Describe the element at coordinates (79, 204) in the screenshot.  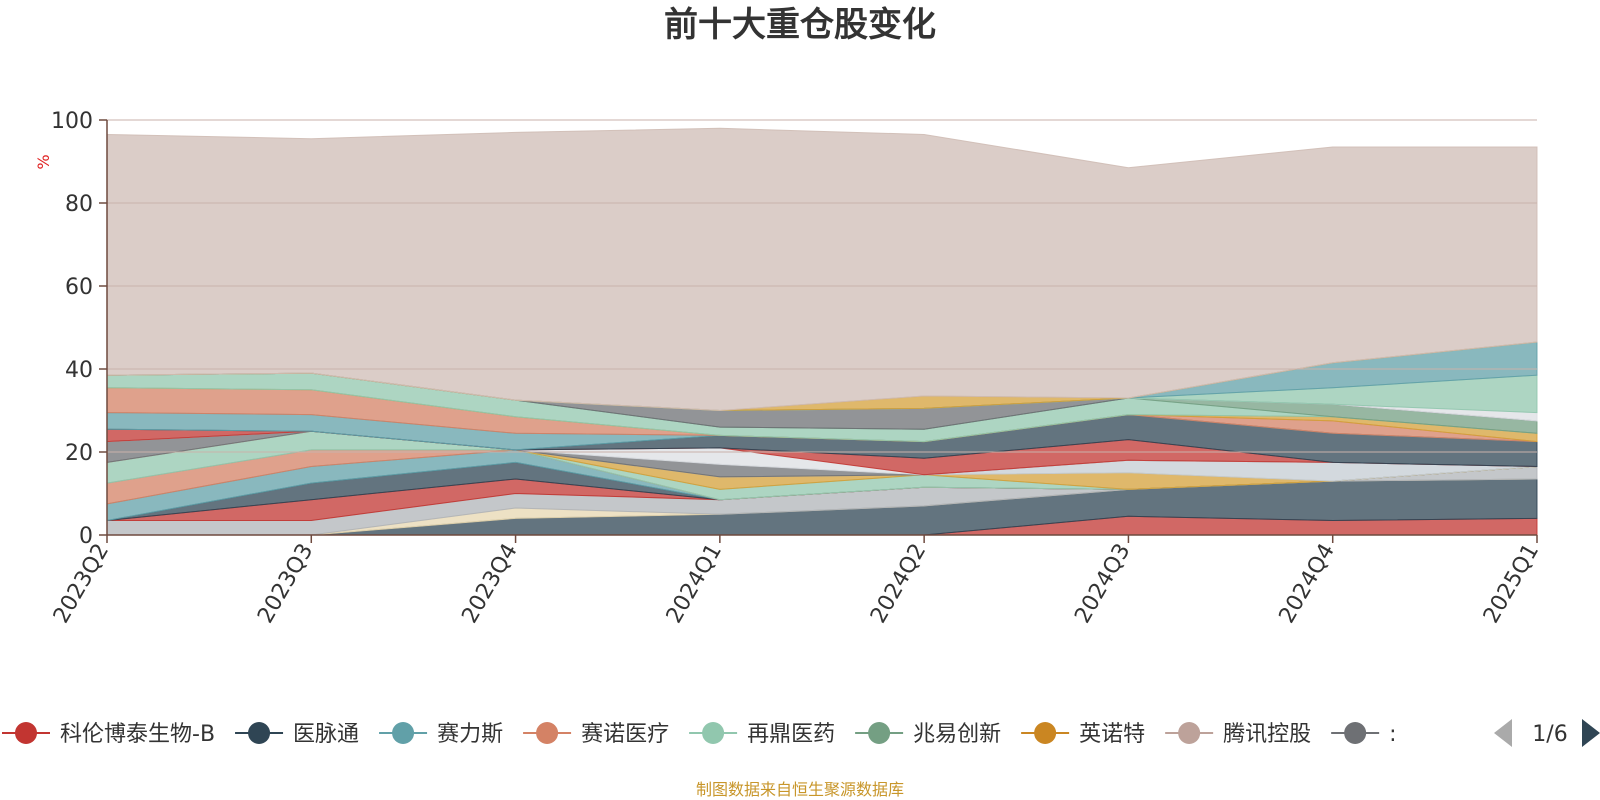
I see `y-tick-label: 80` at that location.